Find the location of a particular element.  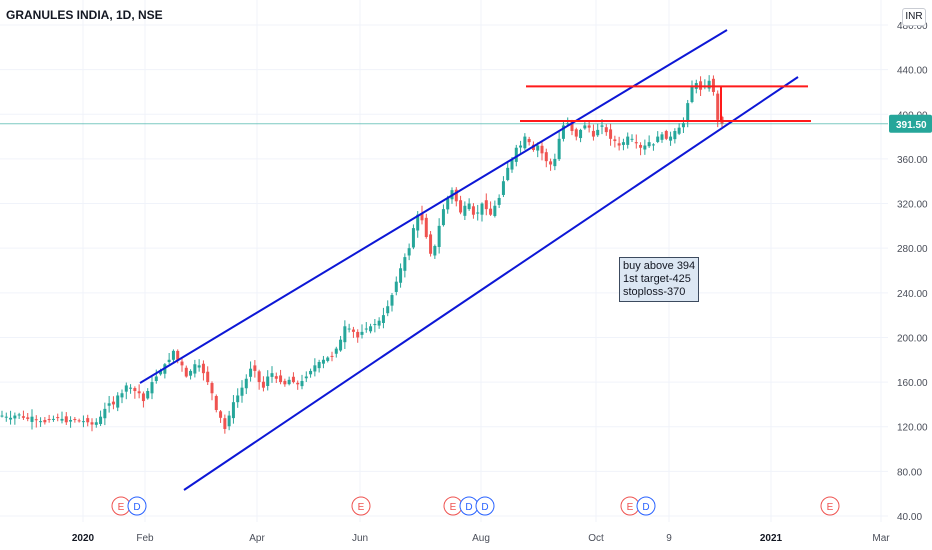

x-tick-label: Oct is located at coordinates (596, 538).